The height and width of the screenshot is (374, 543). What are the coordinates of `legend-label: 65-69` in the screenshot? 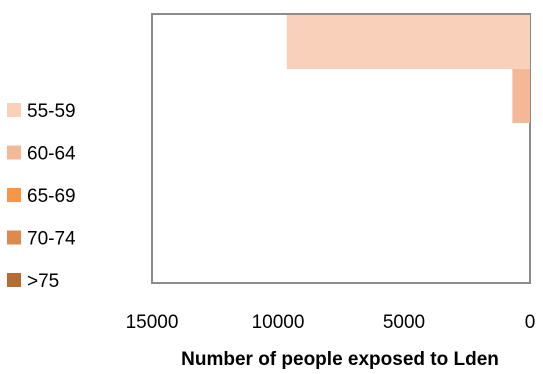 It's located at (51, 196).